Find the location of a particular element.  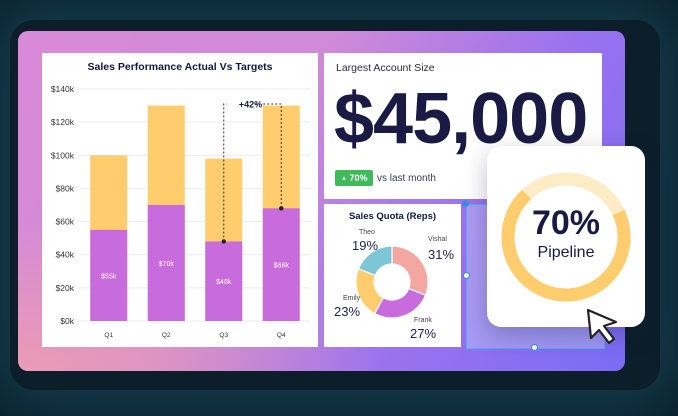

actual-bar-q2 is located at coordinates (166, 263).